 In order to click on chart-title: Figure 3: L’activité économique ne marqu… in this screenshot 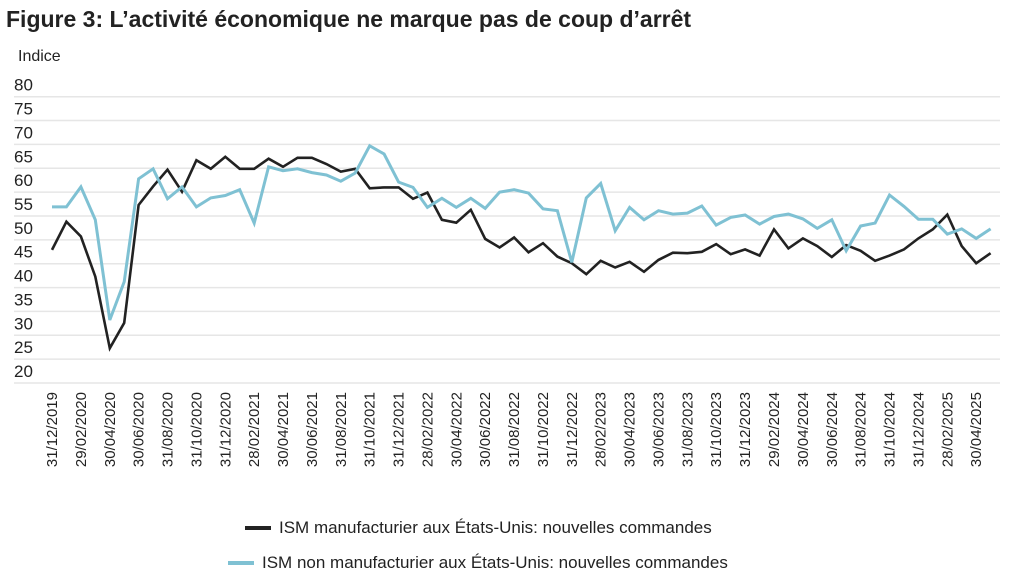, I will do `click(349, 19)`.